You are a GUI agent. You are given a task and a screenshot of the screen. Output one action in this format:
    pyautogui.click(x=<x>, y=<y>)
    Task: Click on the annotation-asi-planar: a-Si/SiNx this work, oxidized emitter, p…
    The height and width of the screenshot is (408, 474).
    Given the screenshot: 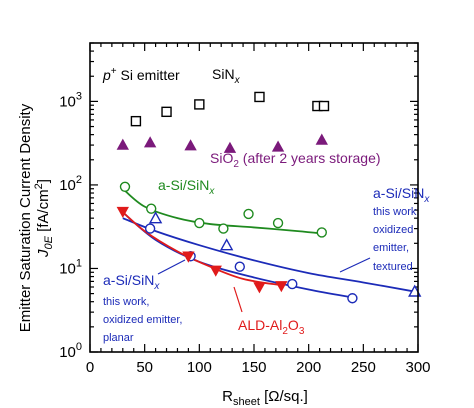 What is the action you would take?
    pyautogui.click(x=142, y=308)
    